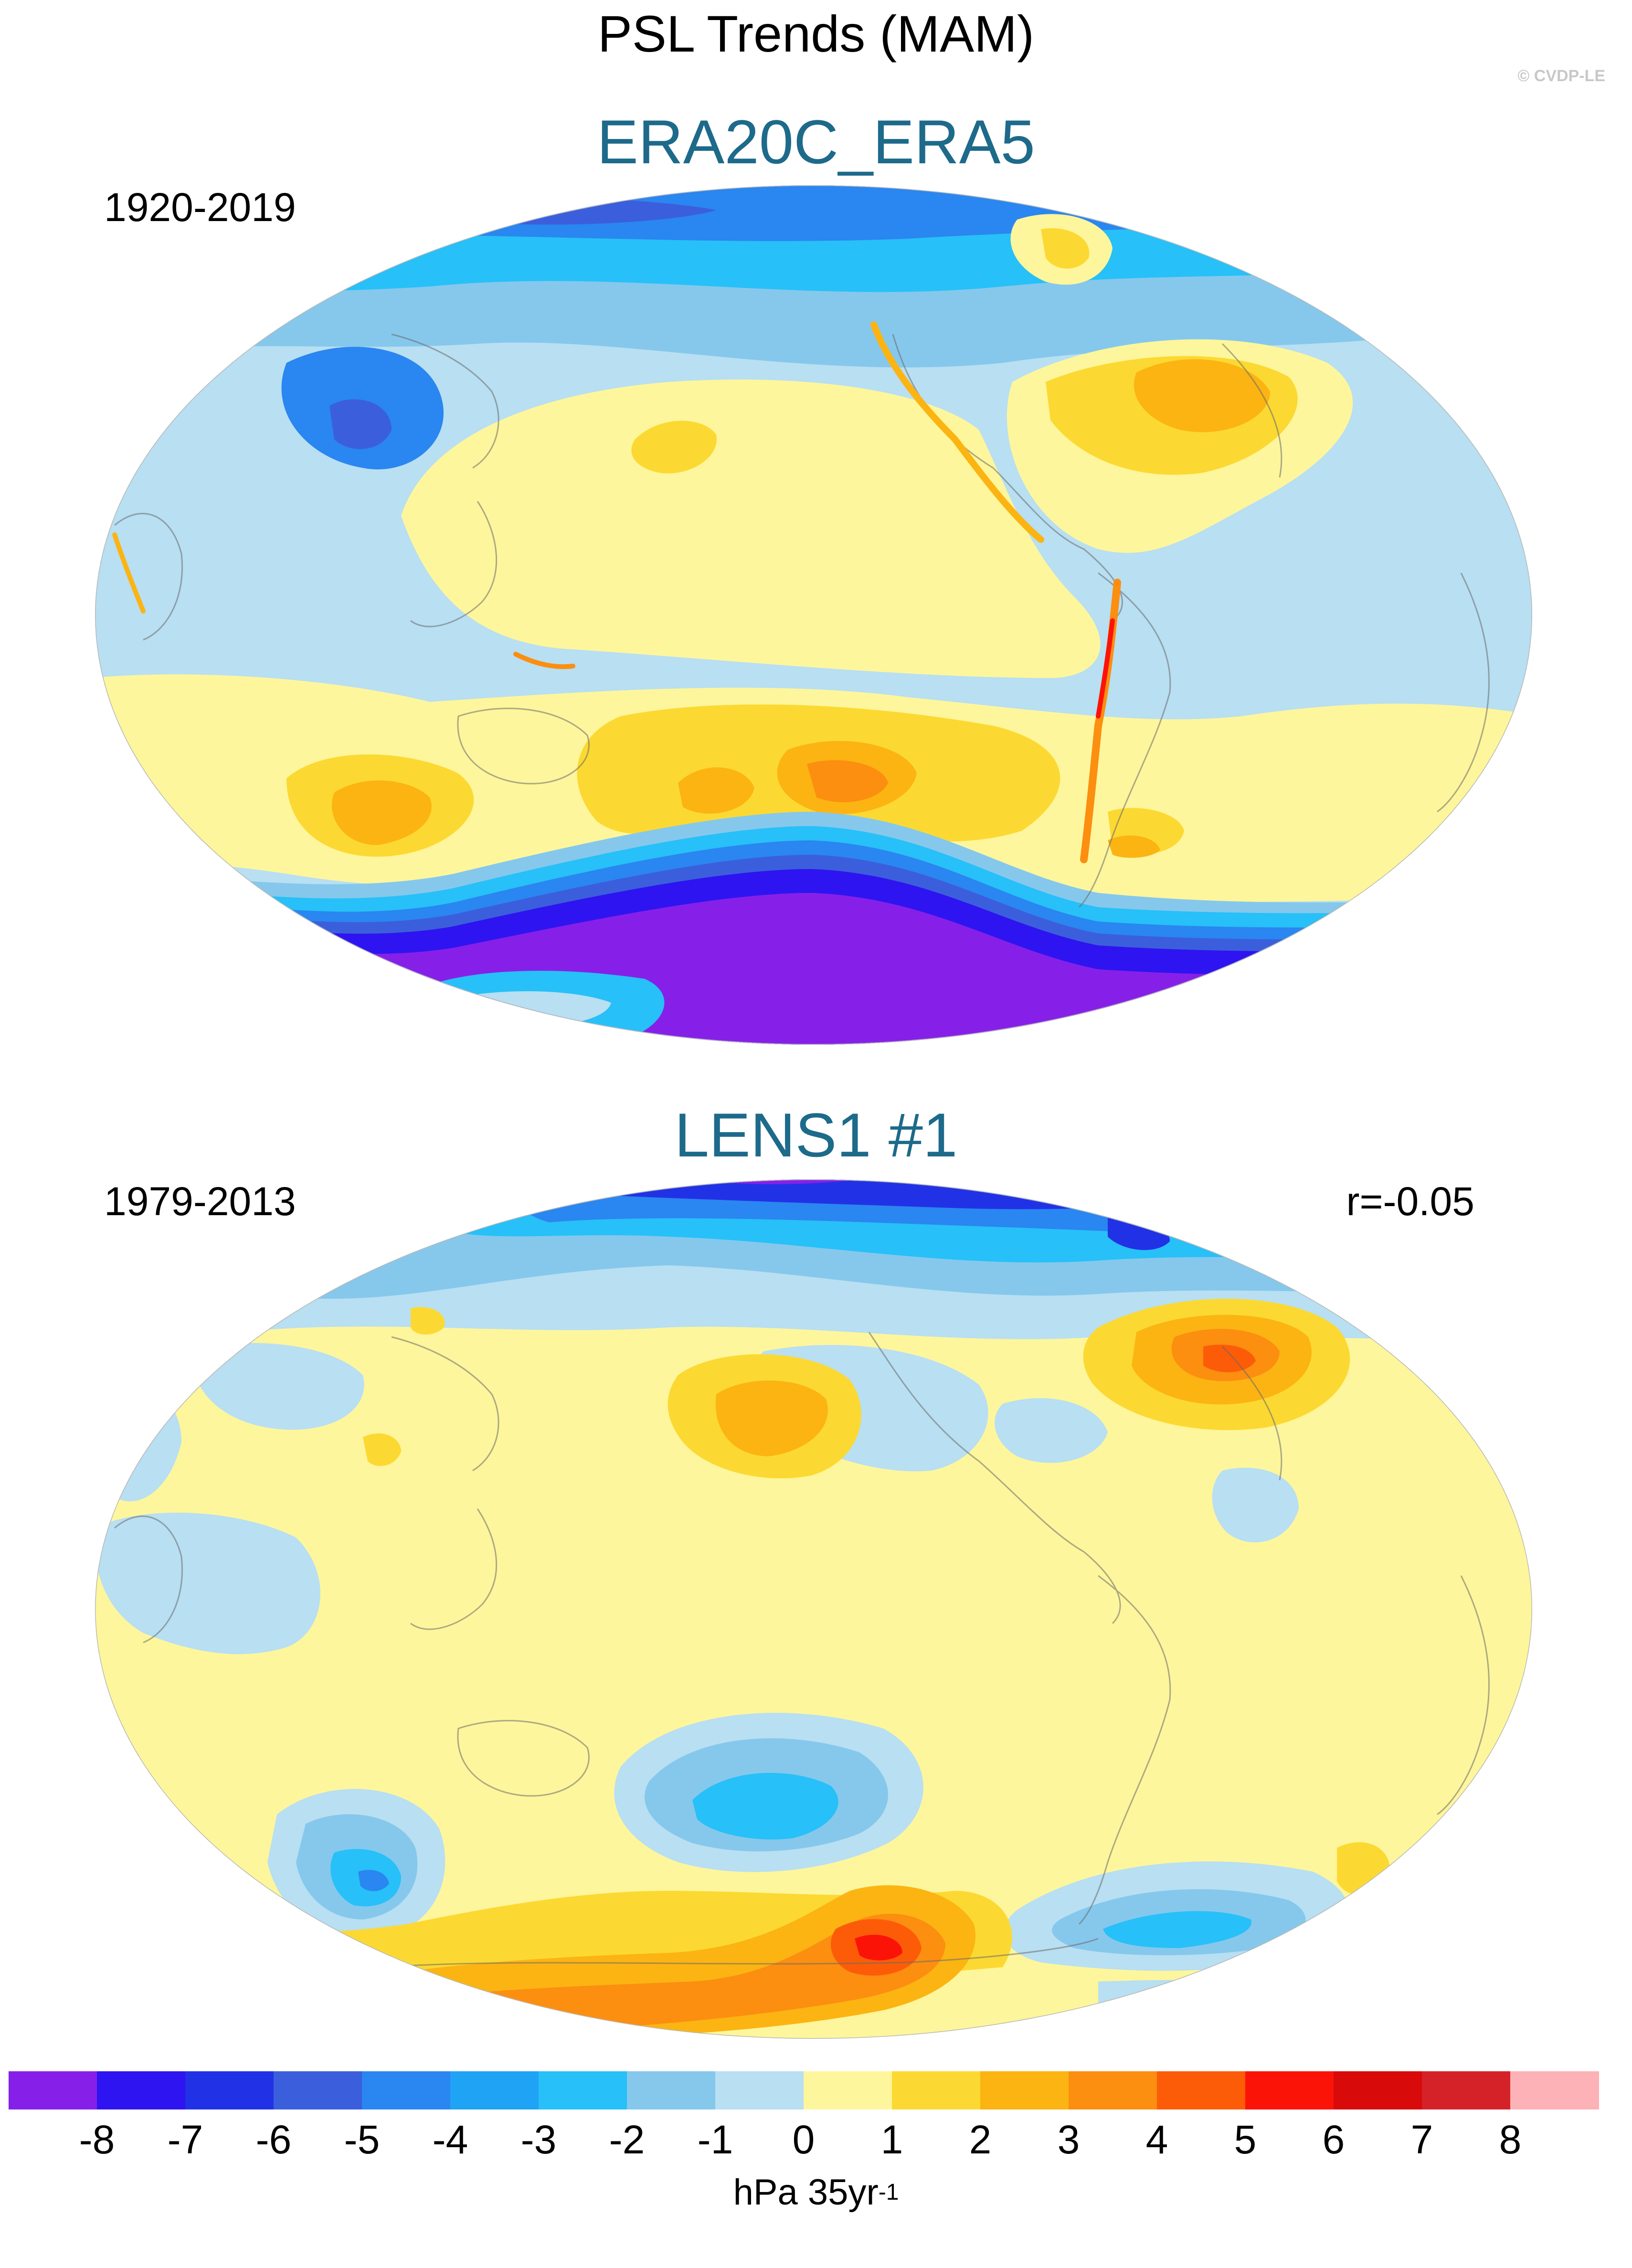 This screenshot has width=1632, height=2268. Describe the element at coordinates (888, 2192) in the screenshot. I see `units-exponent: -1` at that location.